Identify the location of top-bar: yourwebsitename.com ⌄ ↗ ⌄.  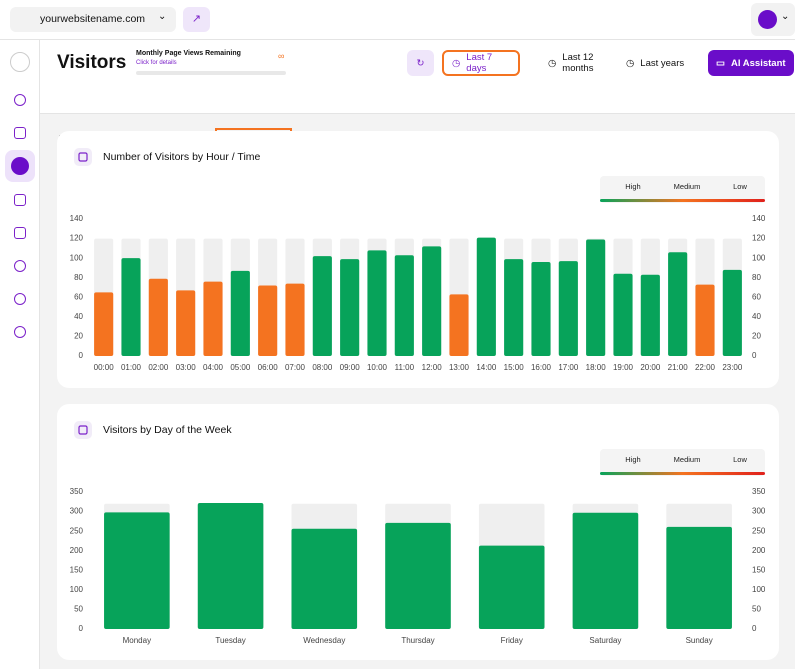
(397, 20).